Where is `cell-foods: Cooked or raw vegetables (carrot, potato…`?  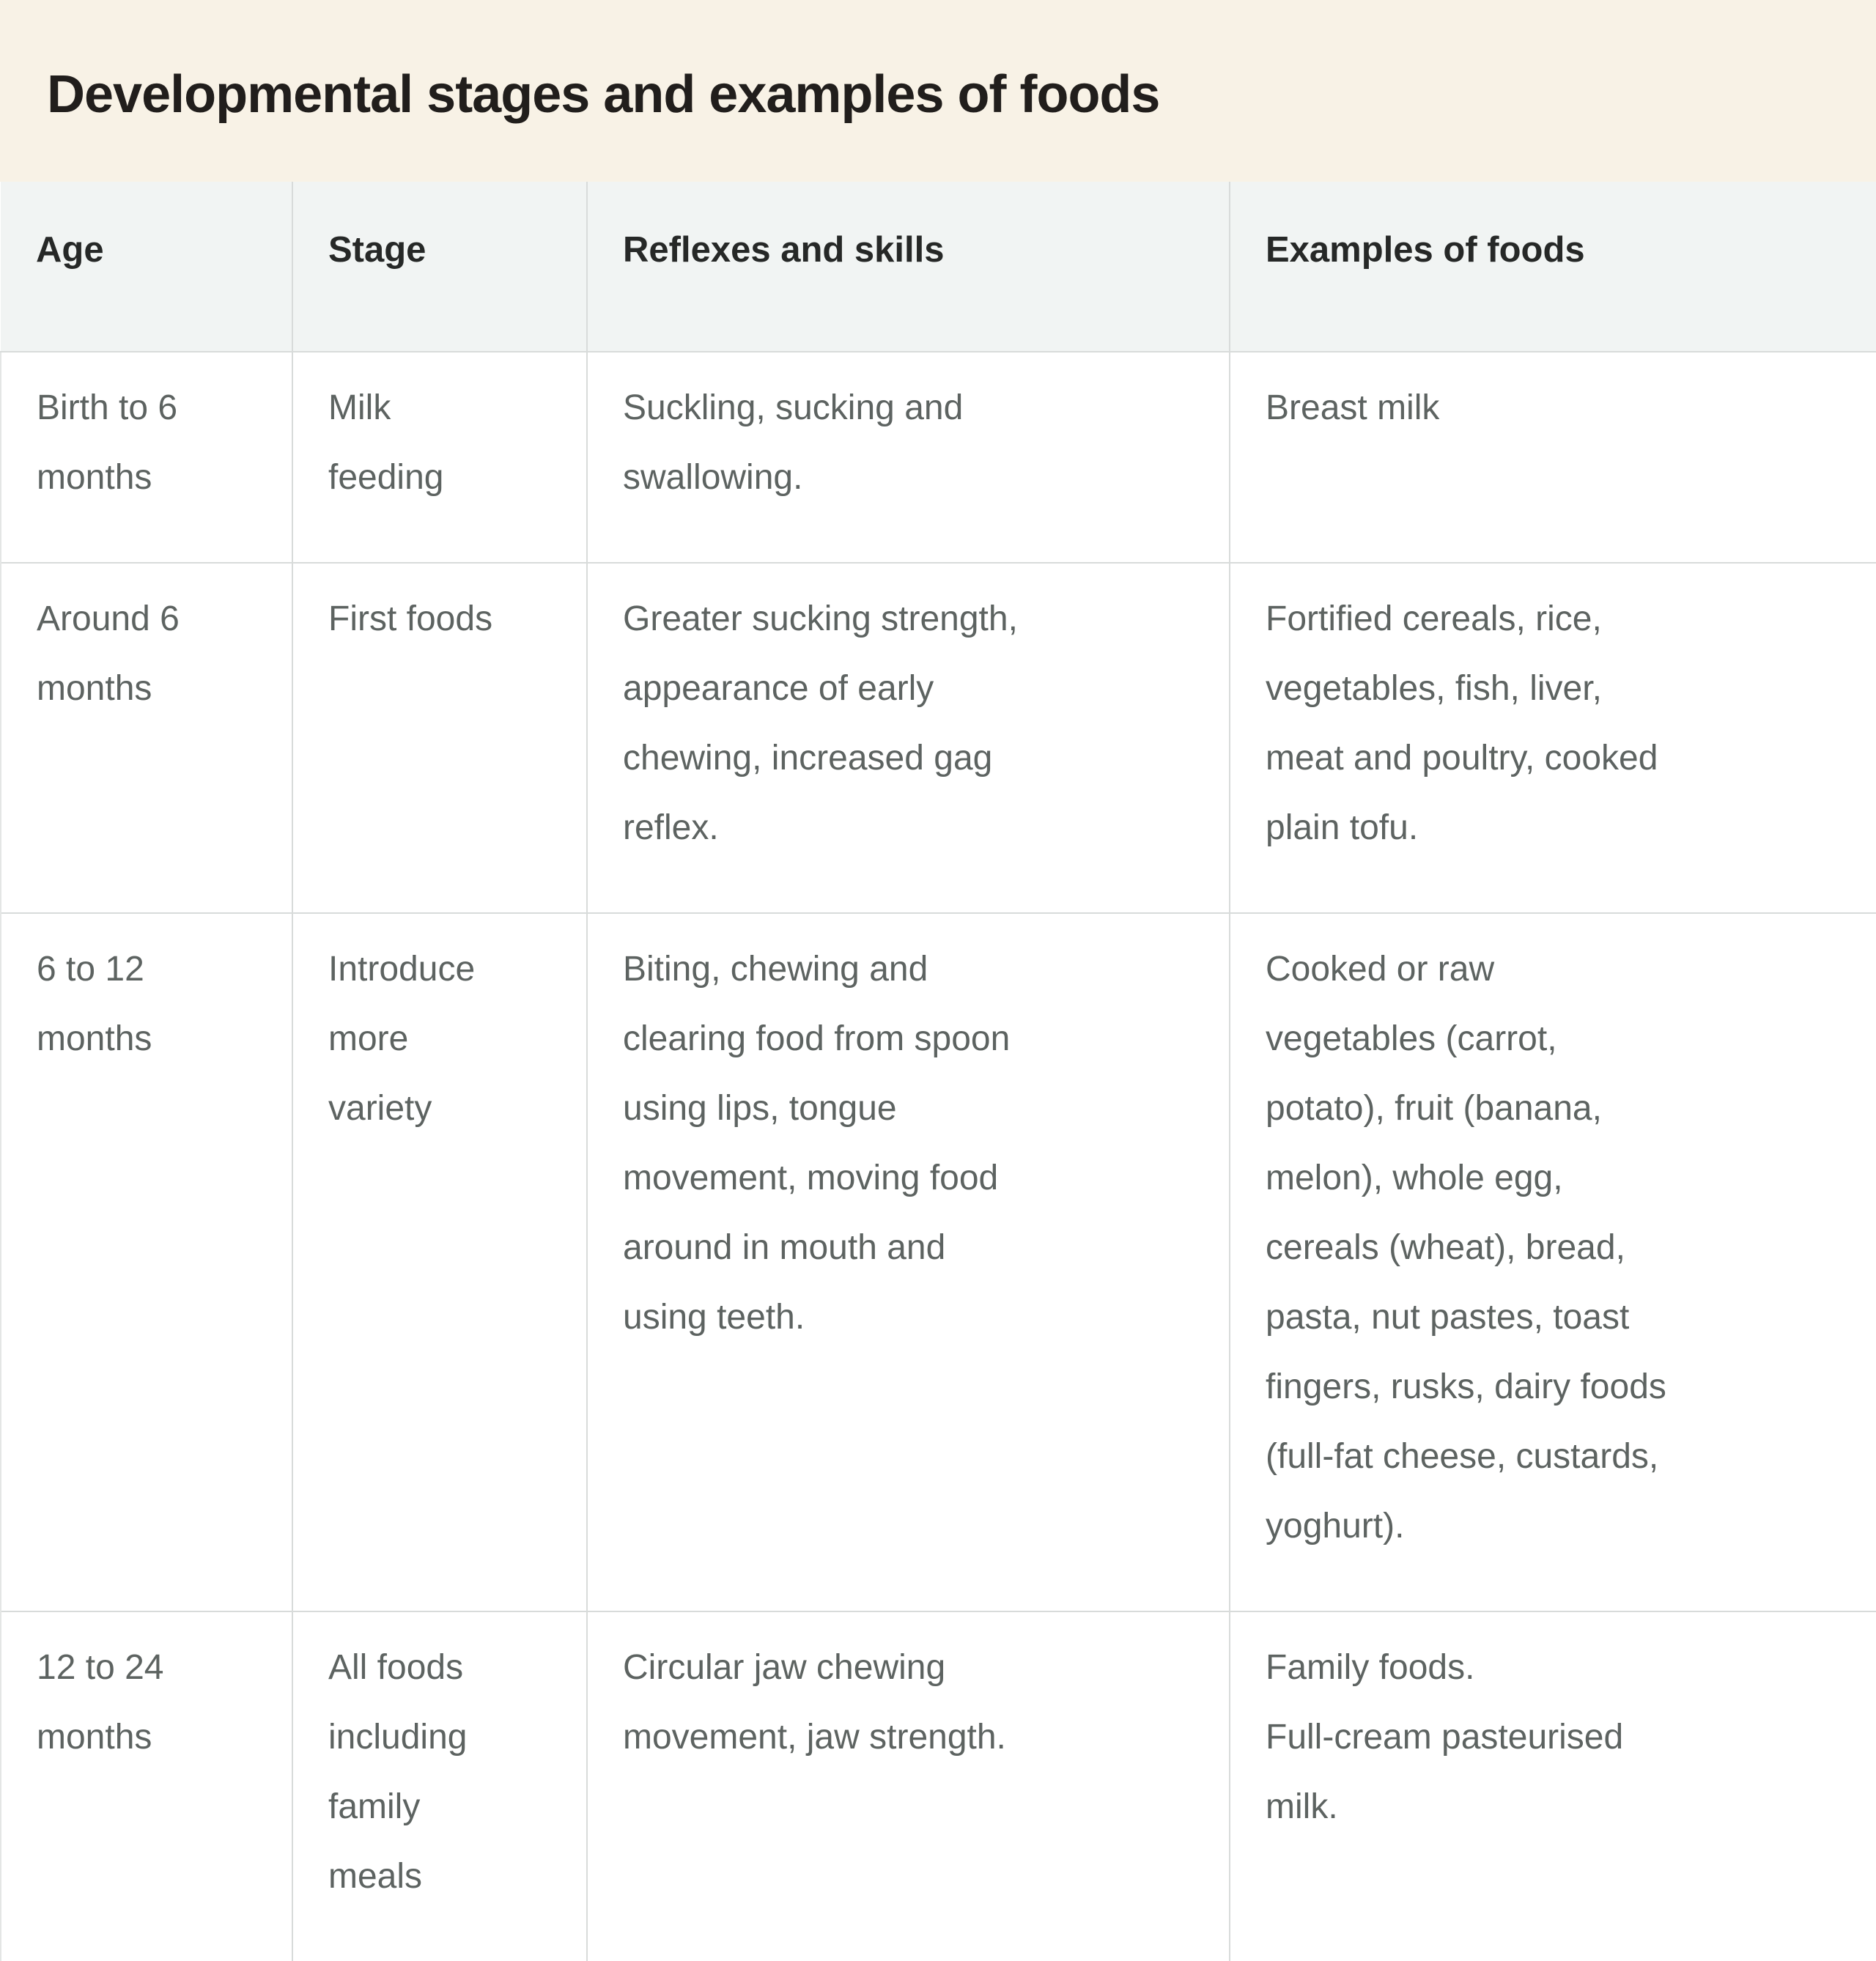 cell-foods: Cooked or raw vegetables (carrot, potato… is located at coordinates (1552, 1261).